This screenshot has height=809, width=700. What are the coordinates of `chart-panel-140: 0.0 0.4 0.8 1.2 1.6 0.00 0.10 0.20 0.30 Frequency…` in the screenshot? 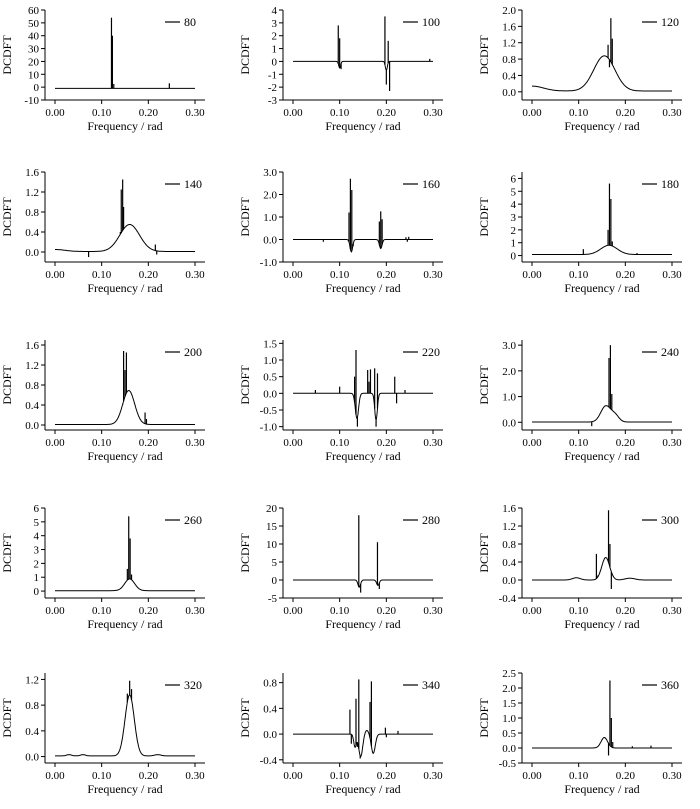 It's located at (102, 231).